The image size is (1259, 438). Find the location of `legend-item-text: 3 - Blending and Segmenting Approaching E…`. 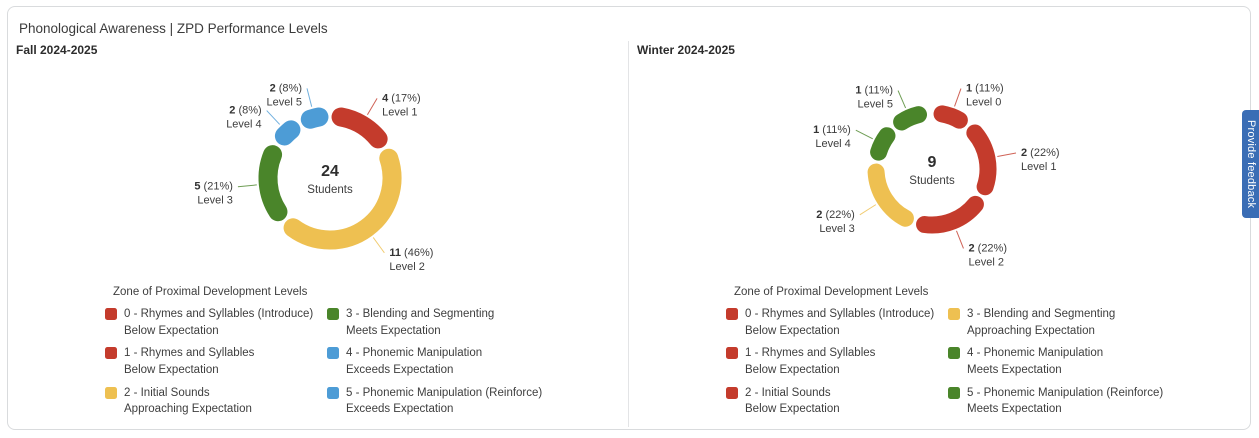

legend-item-text: 3 - Blending and Segmenting Approaching E… is located at coordinates (1041, 322).